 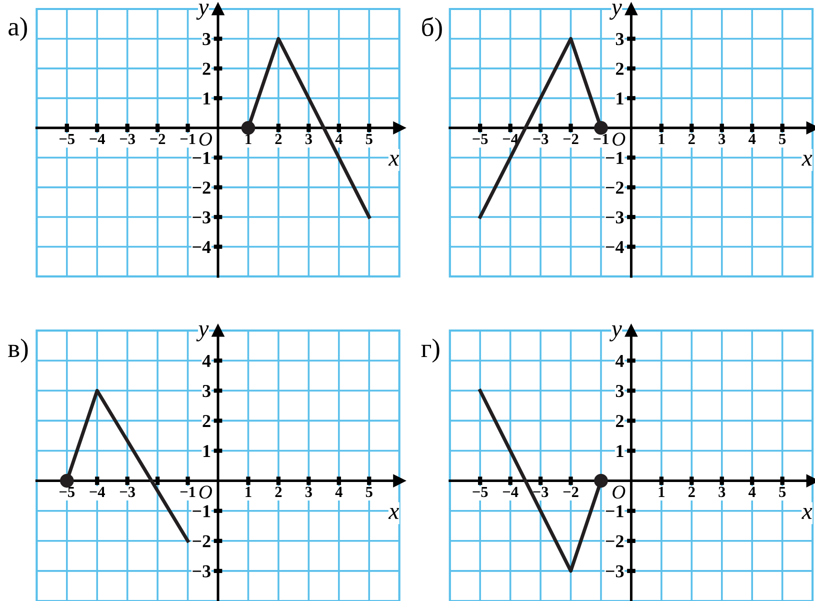 I want to click on chart-title: в), so click(x=18, y=350).